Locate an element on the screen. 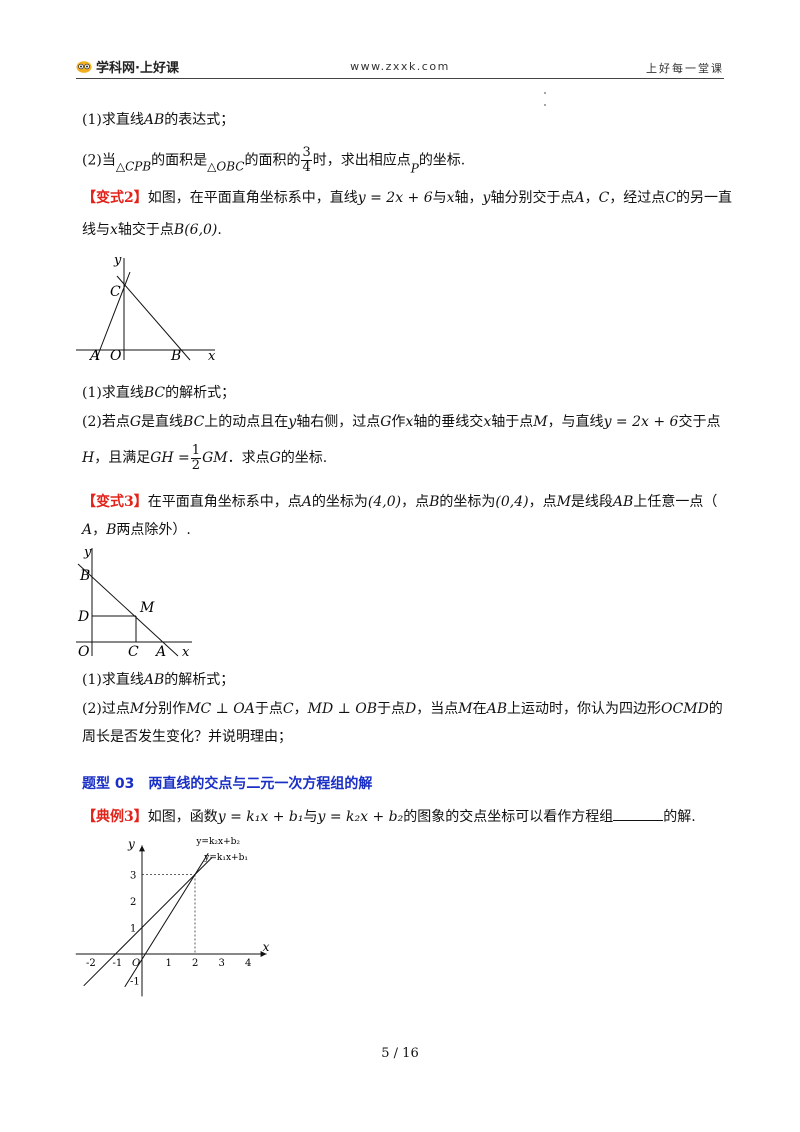 The height and width of the screenshot is (1132, 800). x-tick-label: 2 is located at coordinates (195, 963).